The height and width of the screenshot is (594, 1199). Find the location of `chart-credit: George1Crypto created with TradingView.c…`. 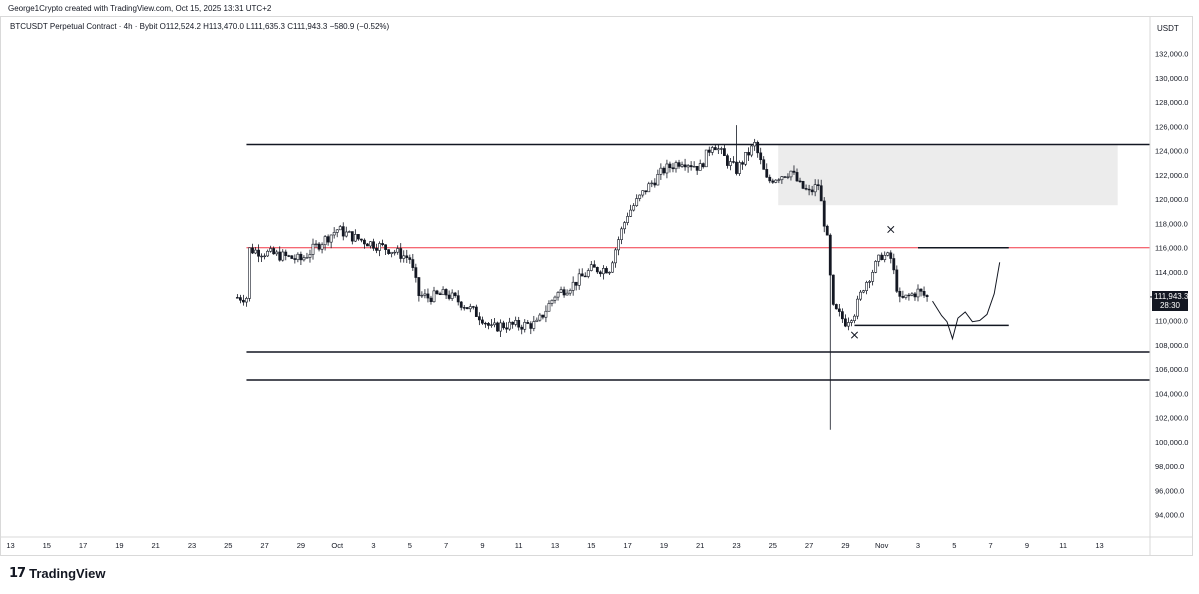

chart-credit: George1Crypto created with TradingView.c… is located at coordinates (140, 8).